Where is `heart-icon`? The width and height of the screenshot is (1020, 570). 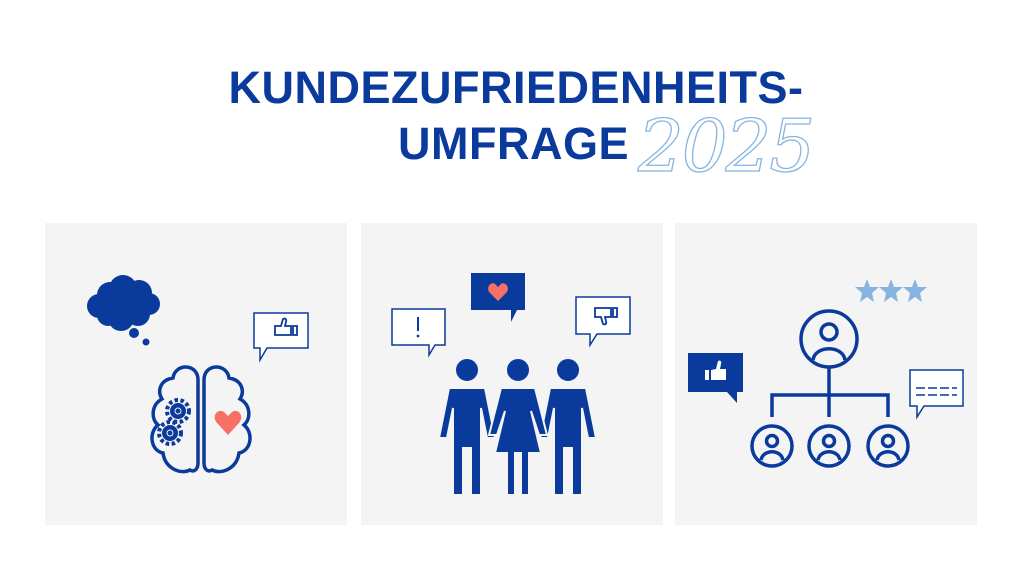 heart-icon is located at coordinates (228, 422).